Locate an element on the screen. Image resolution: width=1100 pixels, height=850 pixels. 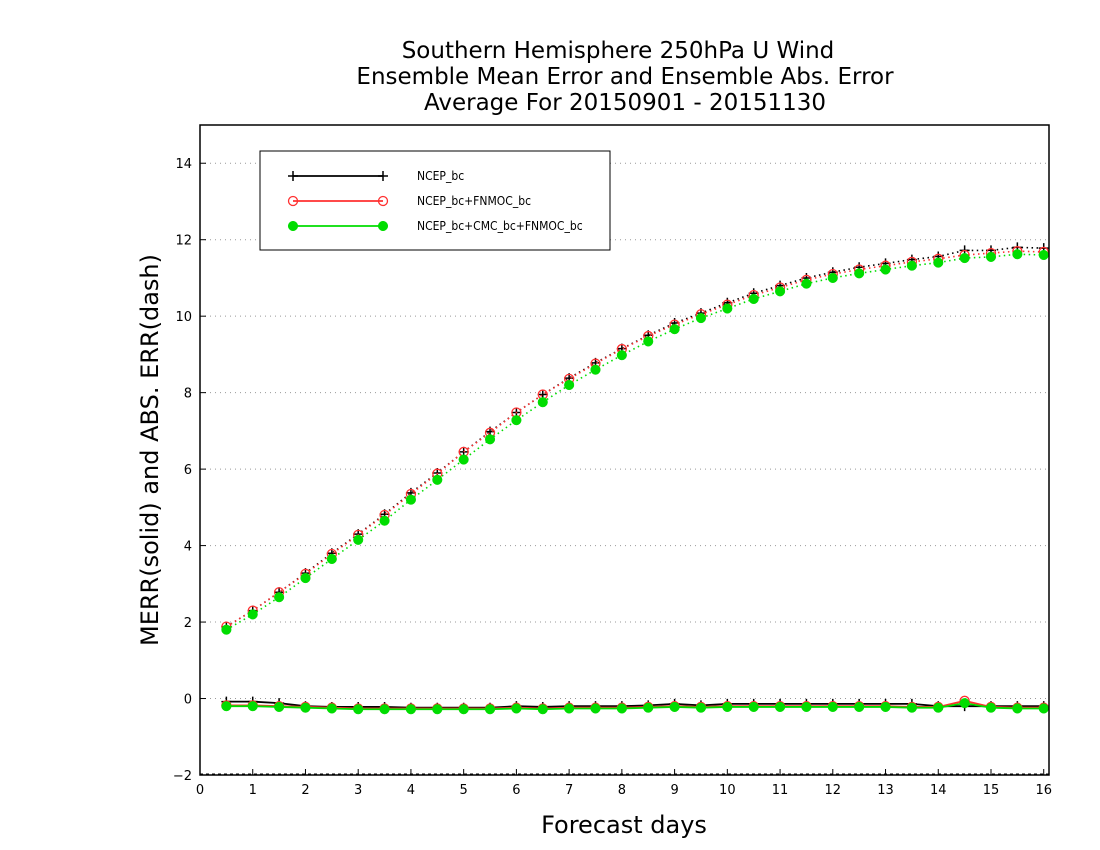
y-tick-label: −2 is located at coordinates (182, 776).